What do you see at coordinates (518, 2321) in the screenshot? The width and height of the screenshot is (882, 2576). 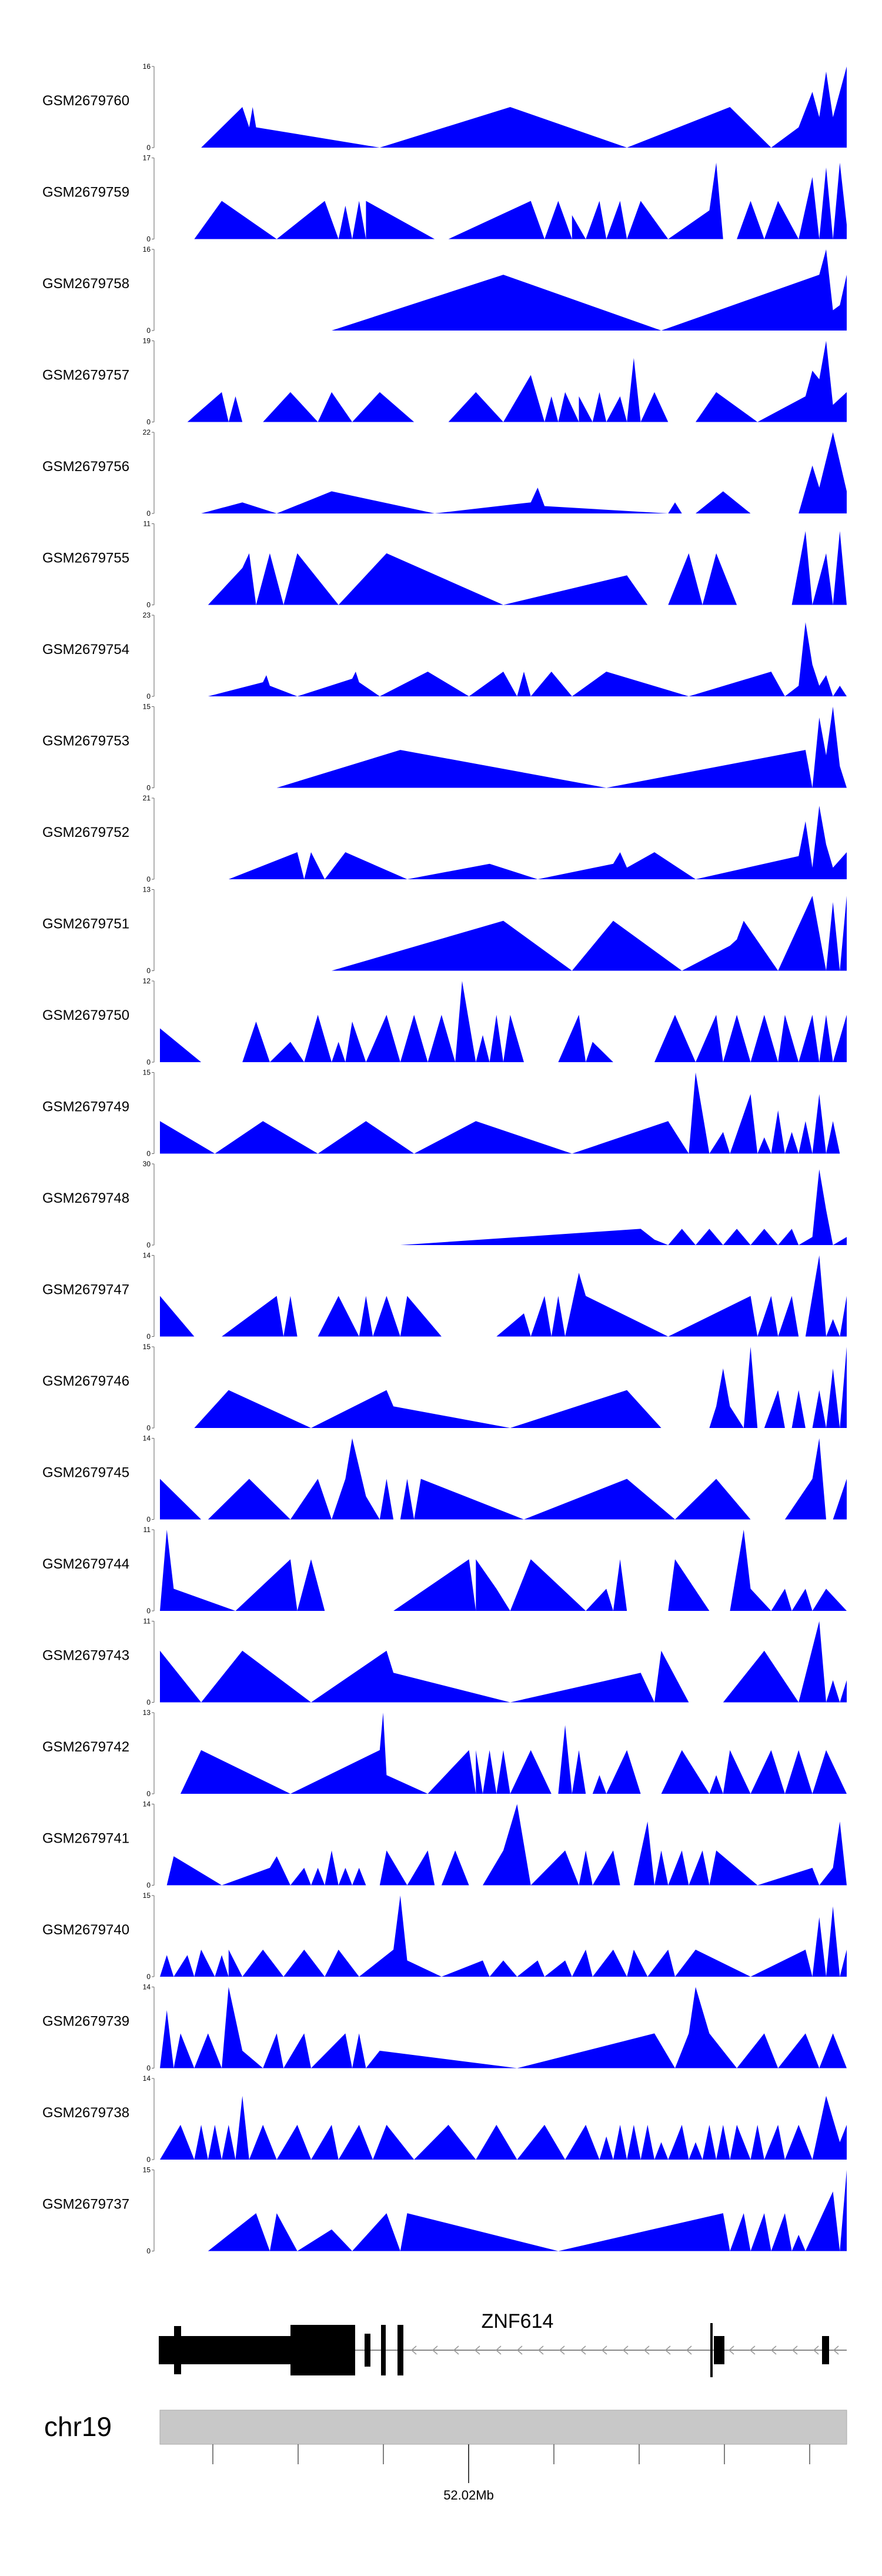 I see `gene-name-label: ZNF614` at bounding box center [518, 2321].